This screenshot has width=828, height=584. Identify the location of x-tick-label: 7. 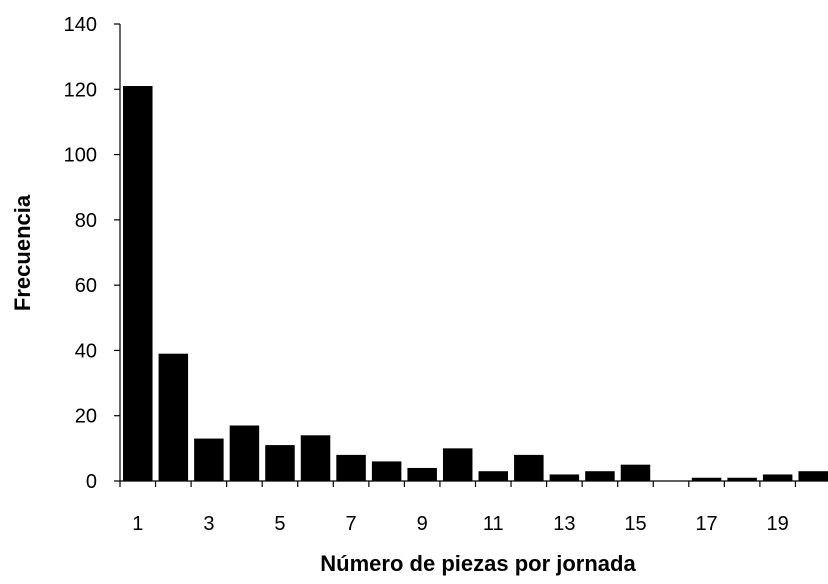
(351, 524).